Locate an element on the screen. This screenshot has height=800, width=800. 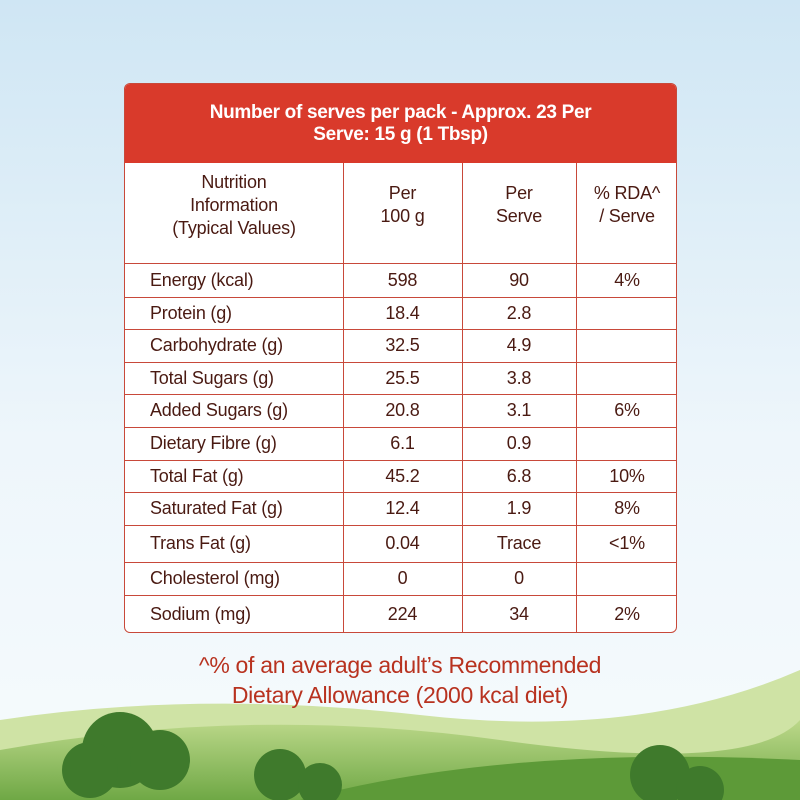
column-header-line: Nutrition is located at coordinates (234, 181).